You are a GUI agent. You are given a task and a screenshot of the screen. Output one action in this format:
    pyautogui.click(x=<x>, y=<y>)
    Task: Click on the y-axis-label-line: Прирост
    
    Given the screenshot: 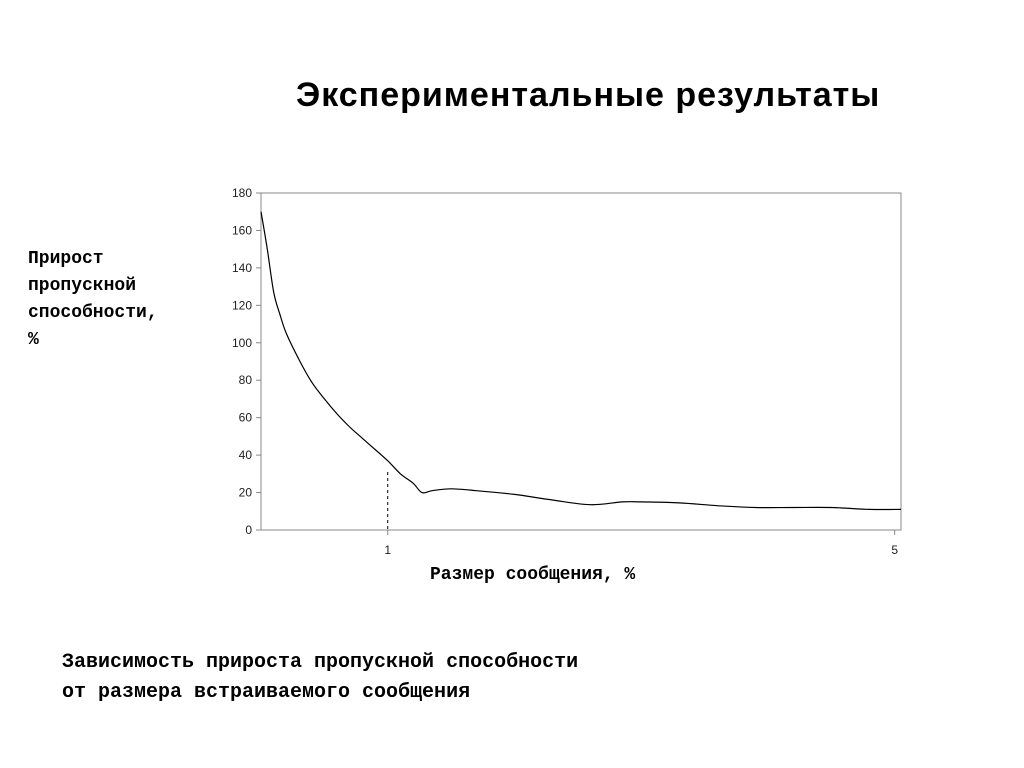 What is the action you would take?
    pyautogui.click(x=66, y=259)
    